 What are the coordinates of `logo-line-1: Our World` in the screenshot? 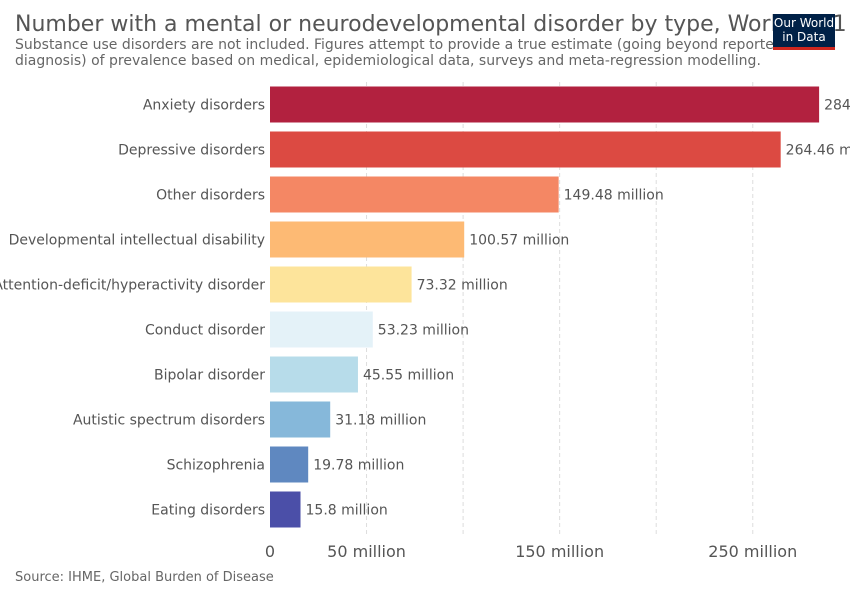 It's located at (804, 23).